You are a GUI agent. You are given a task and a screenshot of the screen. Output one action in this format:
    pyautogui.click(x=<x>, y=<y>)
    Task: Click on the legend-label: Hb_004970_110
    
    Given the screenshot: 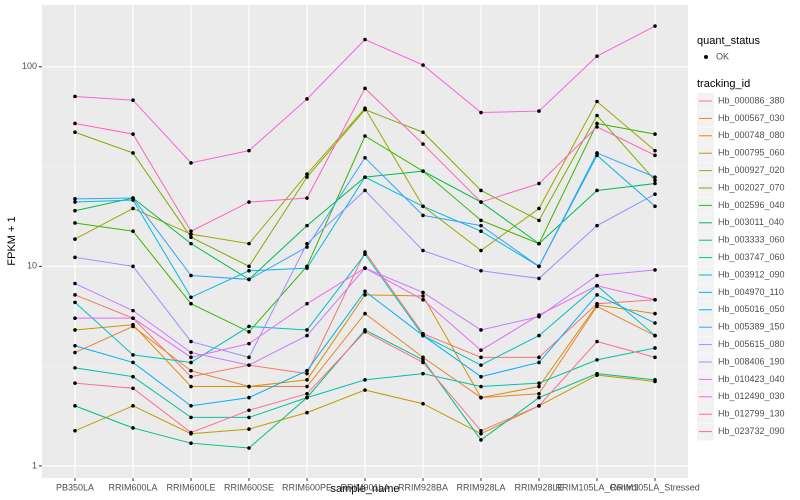 What is the action you would take?
    pyautogui.click(x=751, y=292)
    